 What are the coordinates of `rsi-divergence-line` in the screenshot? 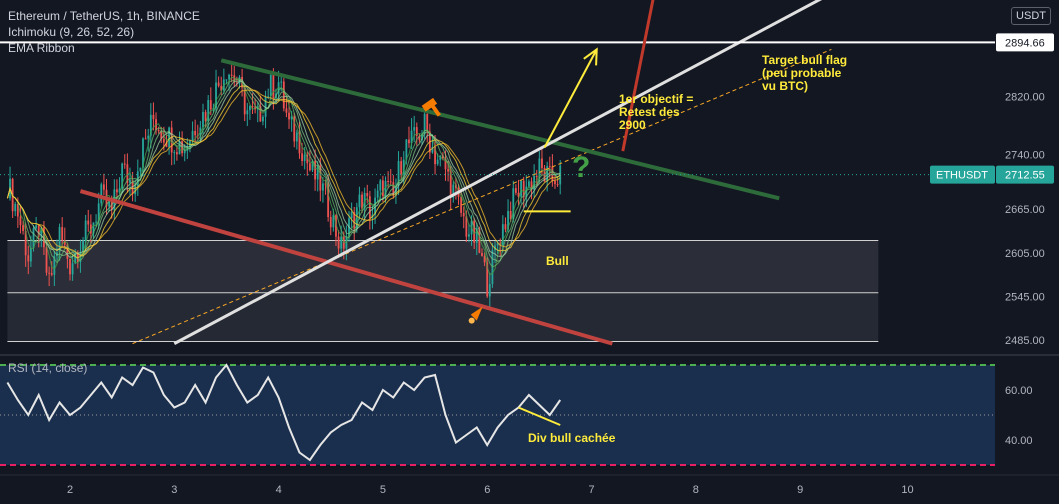 It's located at (539, 416).